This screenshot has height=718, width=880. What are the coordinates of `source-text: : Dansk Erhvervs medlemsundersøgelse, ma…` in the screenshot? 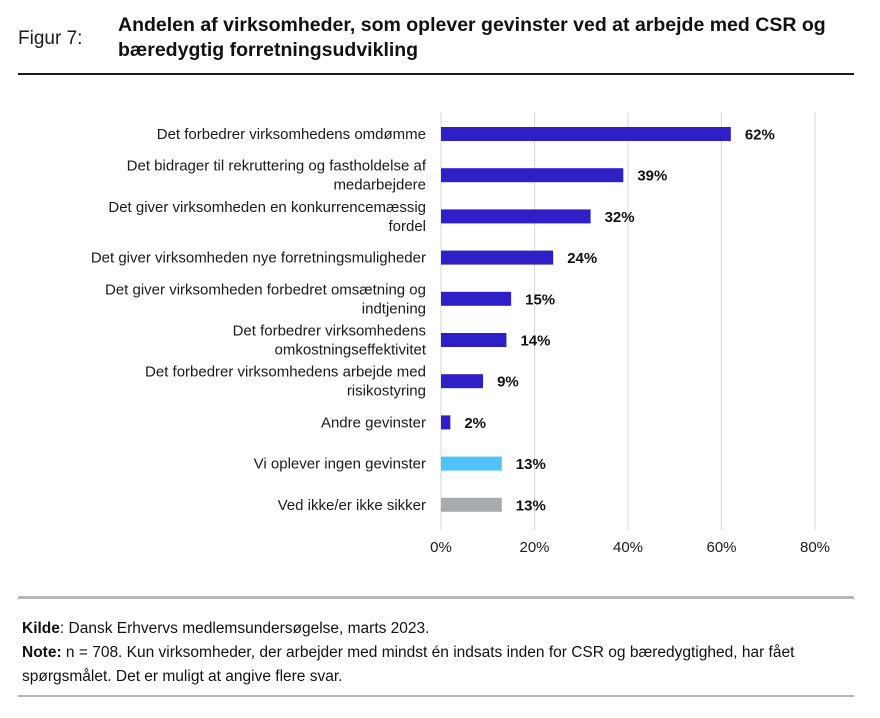 It's located at (244, 628).